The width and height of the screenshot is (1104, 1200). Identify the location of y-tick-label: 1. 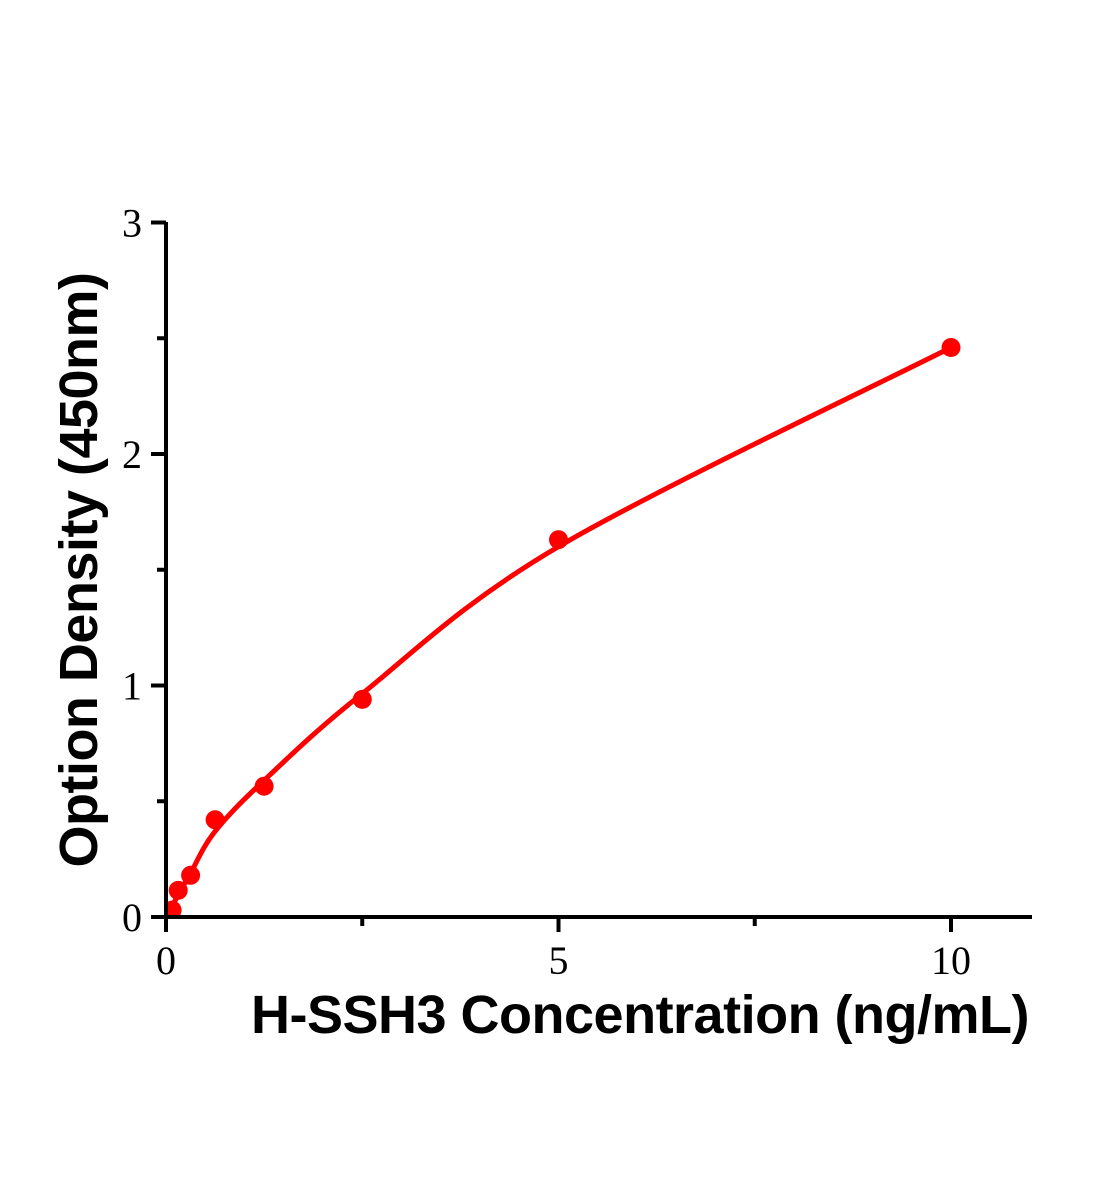
(132, 686).